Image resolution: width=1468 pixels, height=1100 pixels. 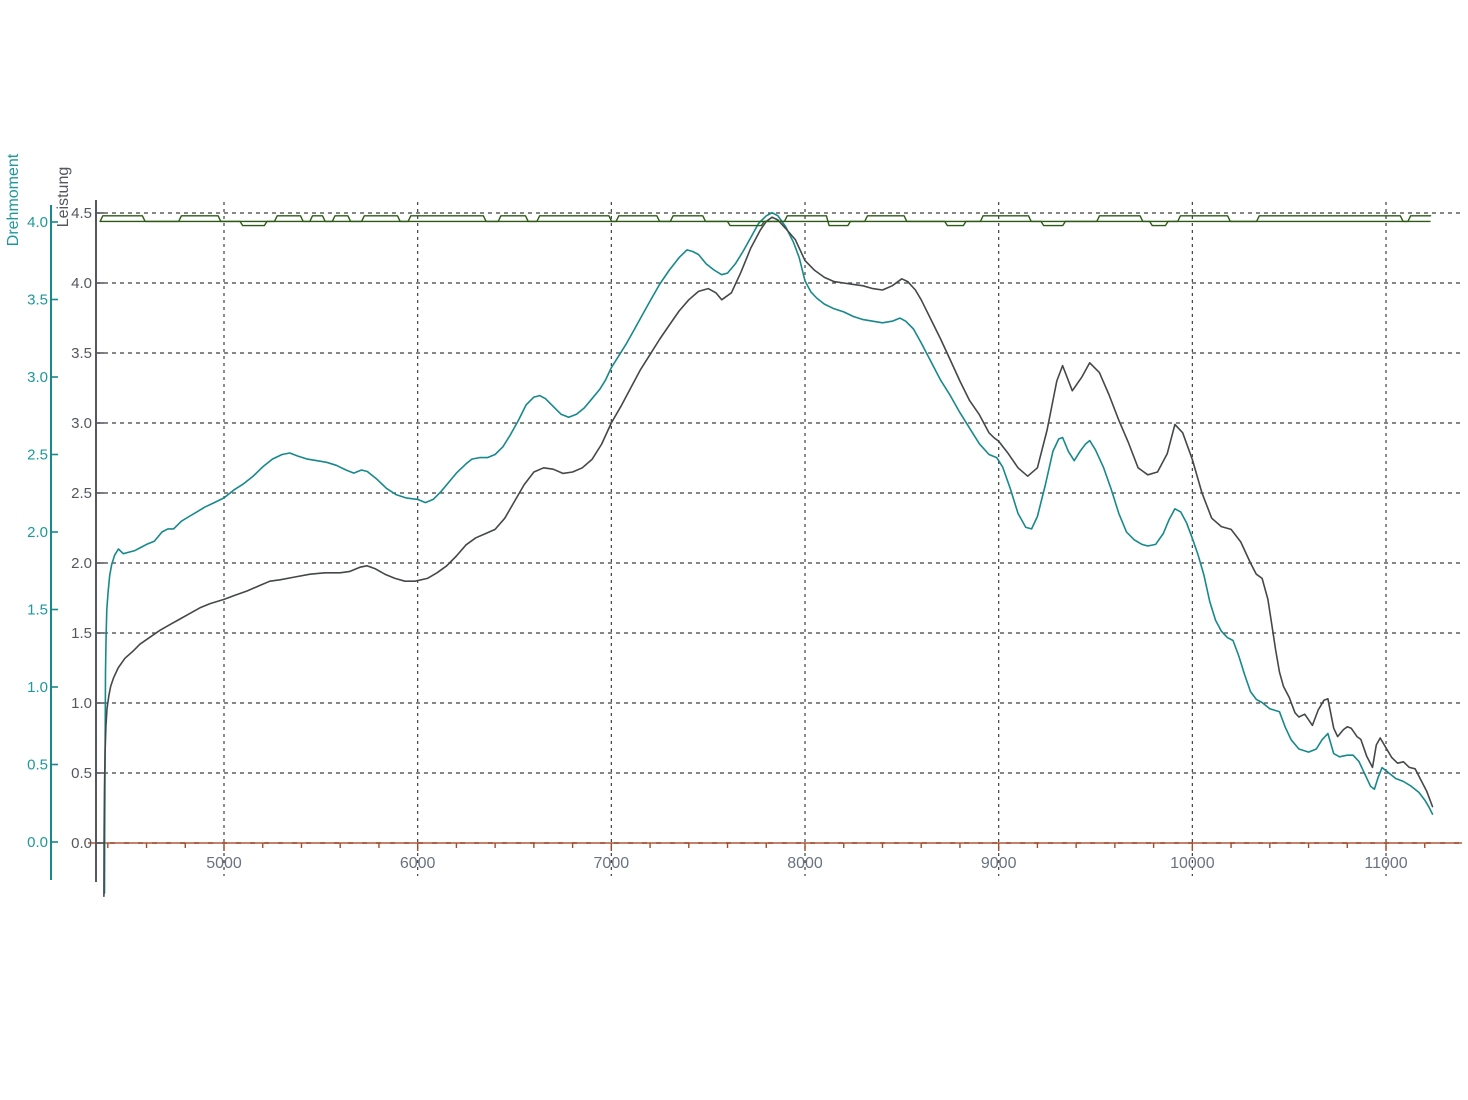 What do you see at coordinates (805, 863) in the screenshot?
I see `x-tick-label: 8000` at bounding box center [805, 863].